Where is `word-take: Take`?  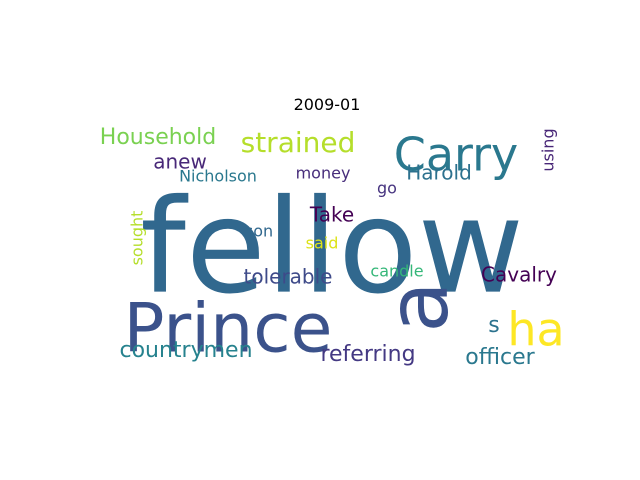 word-take: Take is located at coordinates (331, 215).